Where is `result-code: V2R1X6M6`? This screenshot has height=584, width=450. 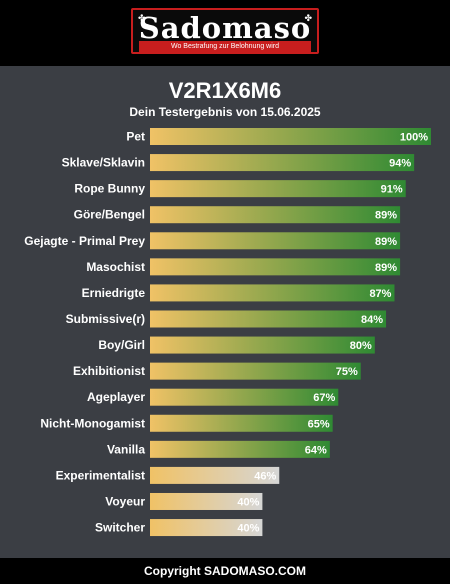
result-code: V2R1X6M6 is located at coordinates (225, 90).